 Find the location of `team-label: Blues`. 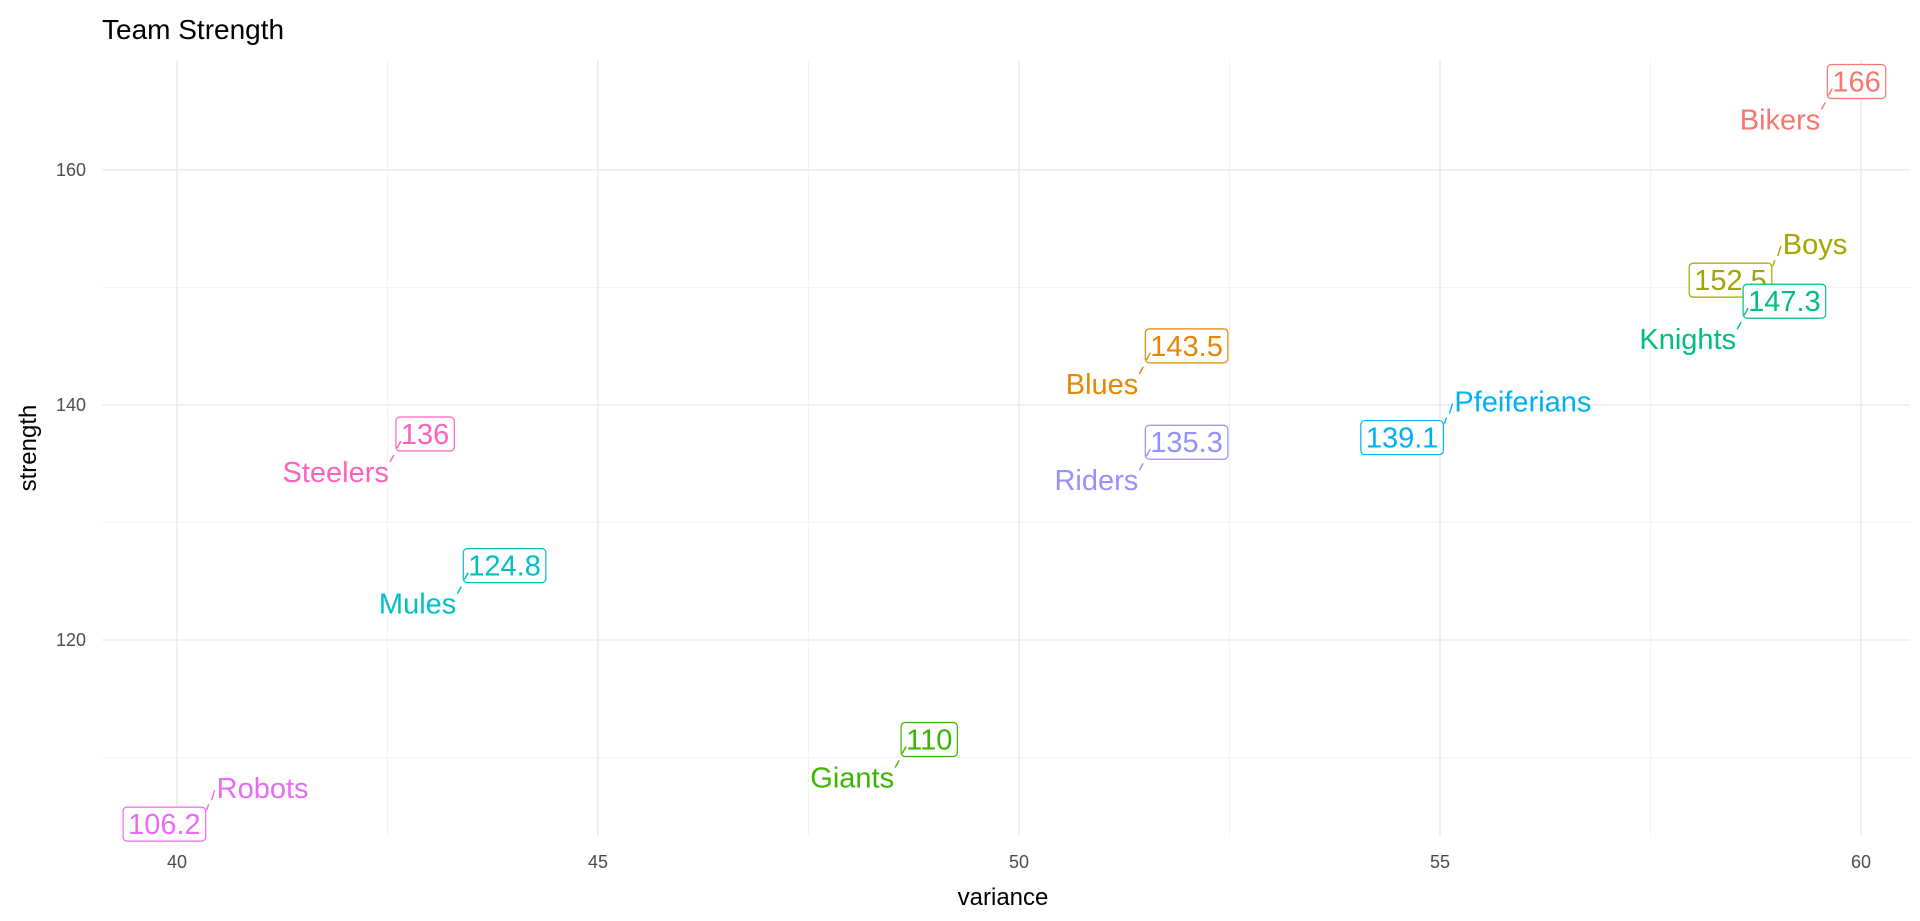

team-label: Blues is located at coordinates (1102, 385).